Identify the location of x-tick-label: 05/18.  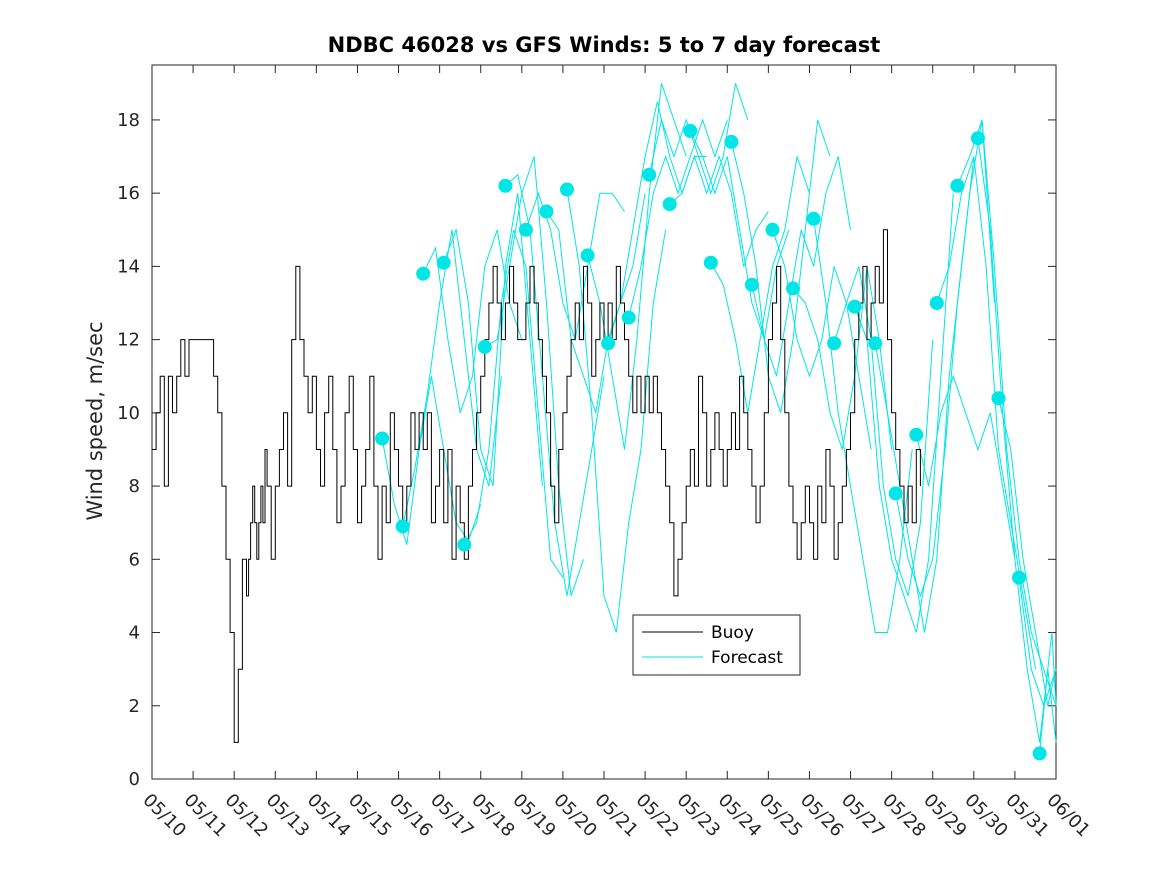
(493, 816).